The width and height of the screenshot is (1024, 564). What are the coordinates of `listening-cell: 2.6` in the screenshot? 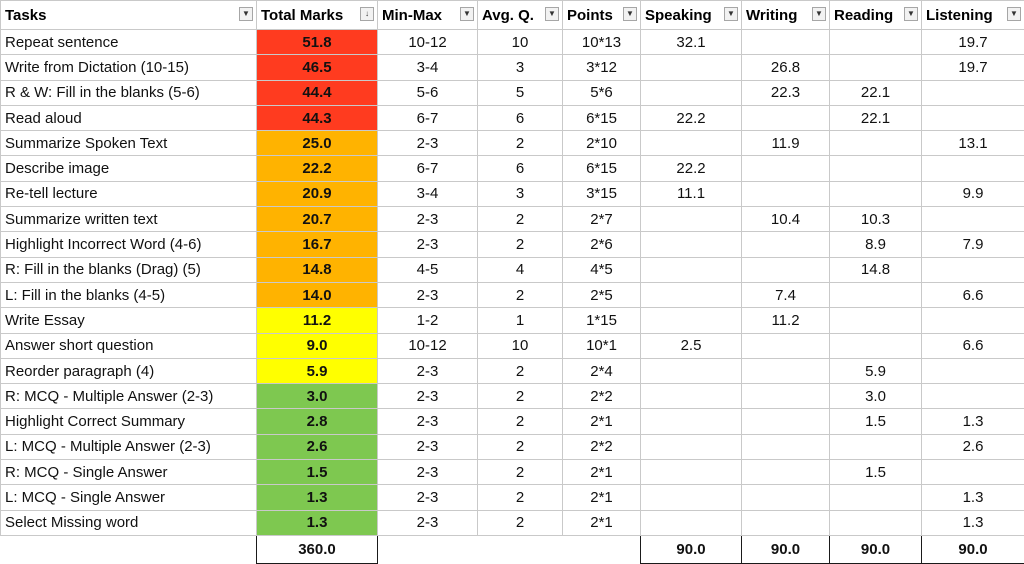 It's located at (973, 446).